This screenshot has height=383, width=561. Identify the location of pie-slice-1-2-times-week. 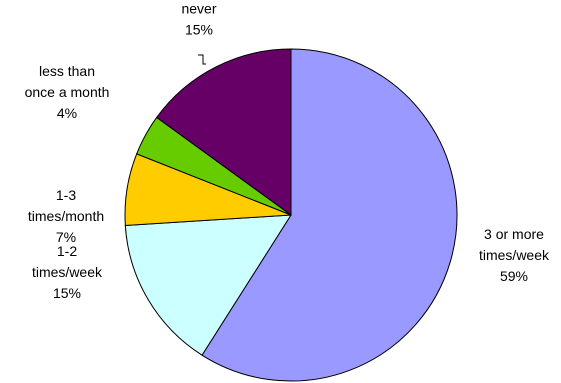
(208, 285).